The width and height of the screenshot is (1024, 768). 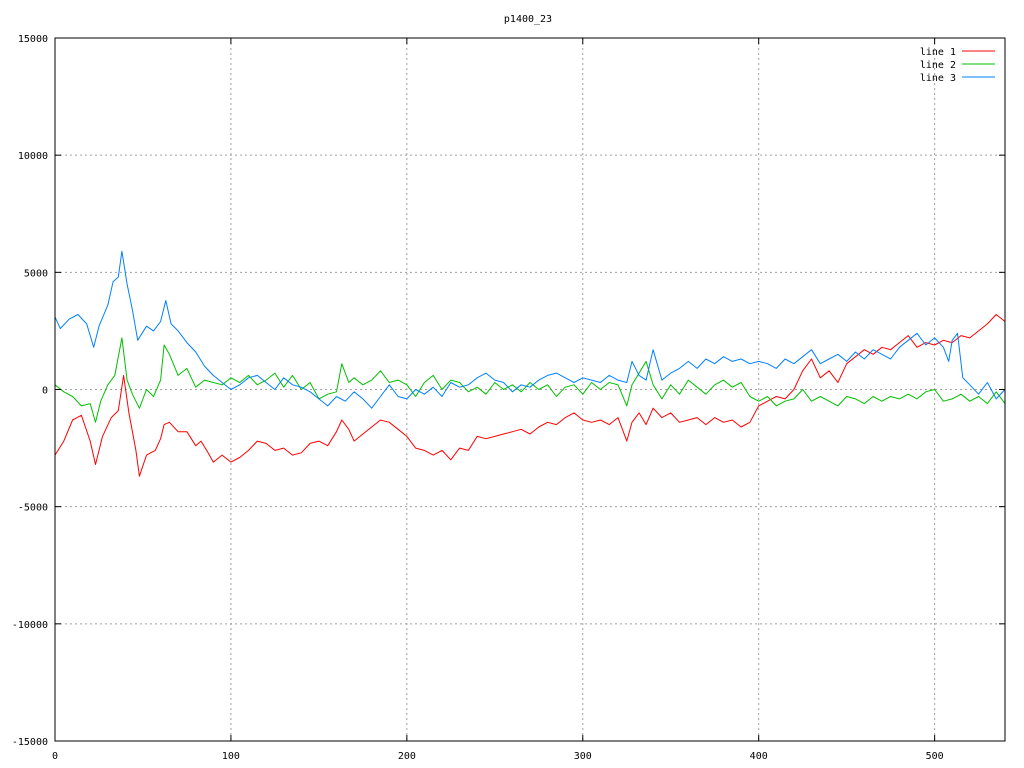 What do you see at coordinates (33, 508) in the screenshot?
I see `y-tick-label: -5000` at bounding box center [33, 508].